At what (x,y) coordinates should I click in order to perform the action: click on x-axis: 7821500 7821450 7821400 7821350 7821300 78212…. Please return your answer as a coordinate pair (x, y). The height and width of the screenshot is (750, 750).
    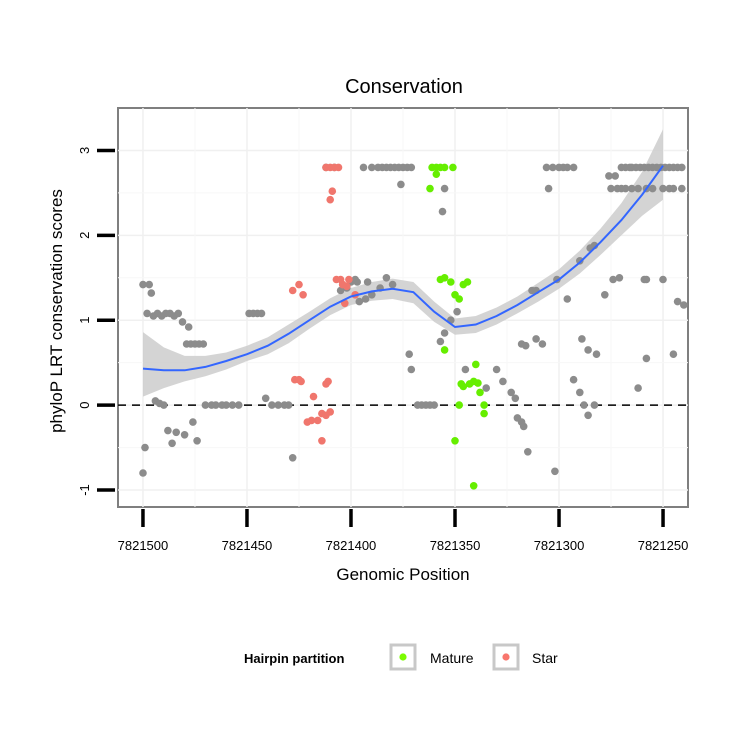
    Looking at the image, I should click on (403, 531).